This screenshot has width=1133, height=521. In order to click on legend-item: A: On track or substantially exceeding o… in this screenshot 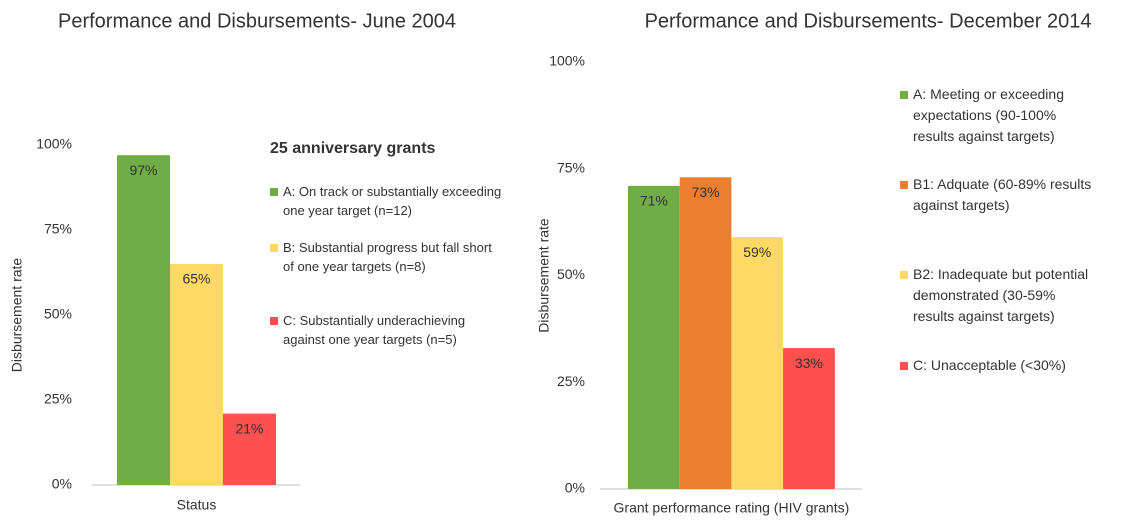, I will do `click(387, 201)`.